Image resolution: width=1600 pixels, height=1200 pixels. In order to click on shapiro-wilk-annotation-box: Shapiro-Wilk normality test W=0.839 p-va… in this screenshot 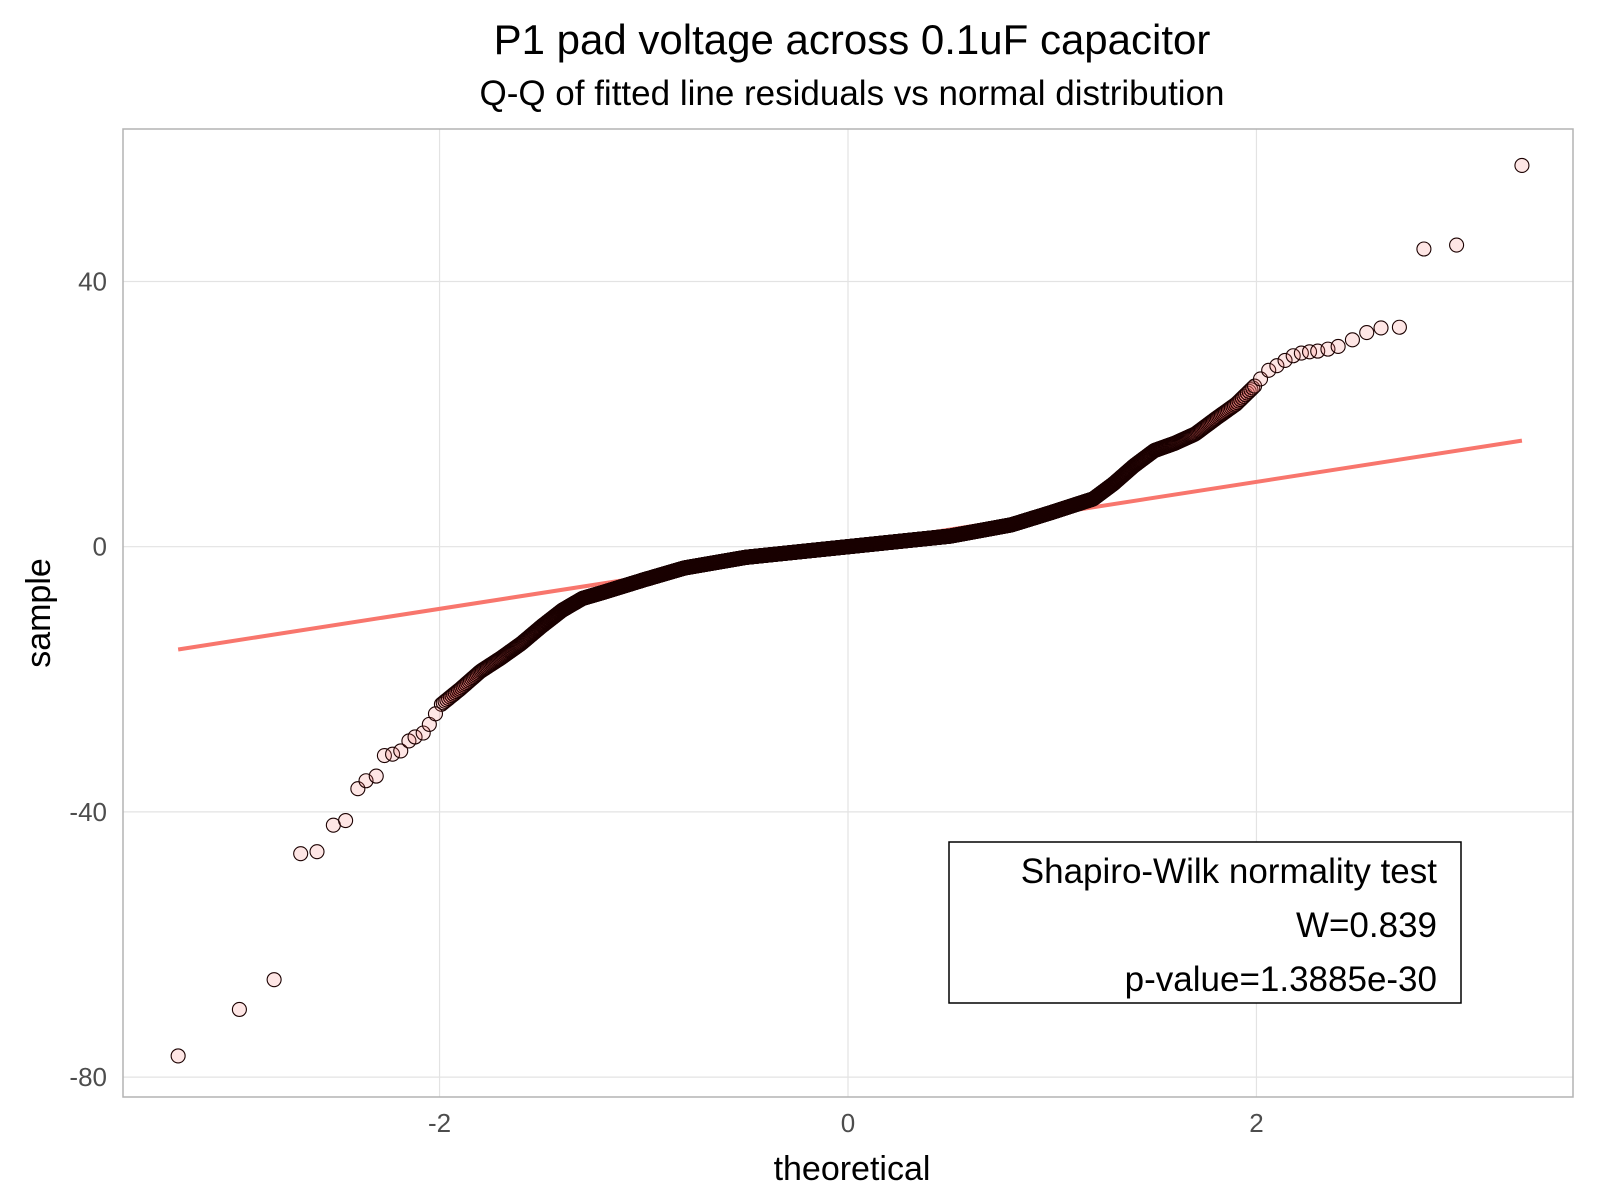, I will do `click(1205, 922)`.